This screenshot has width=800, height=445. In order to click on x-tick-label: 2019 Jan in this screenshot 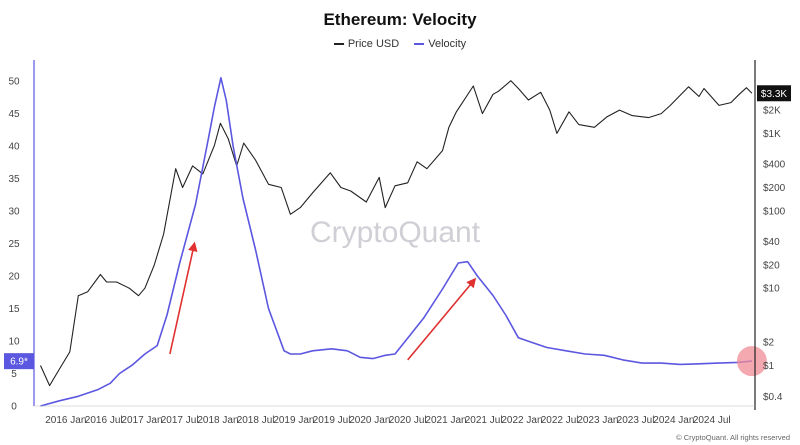, I will do `click(293, 420)`.